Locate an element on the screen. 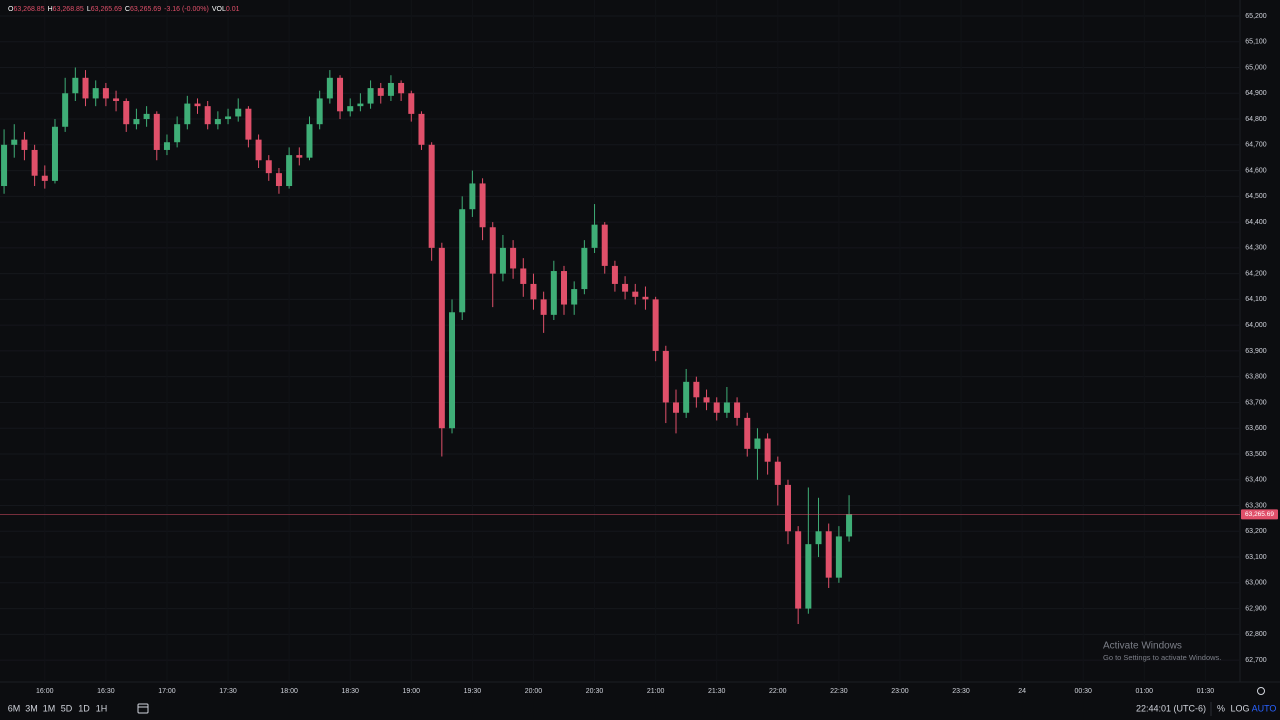 Image resolution: width=1280 pixels, height=720 pixels. x-tick-label: 23:30 is located at coordinates (961, 691).